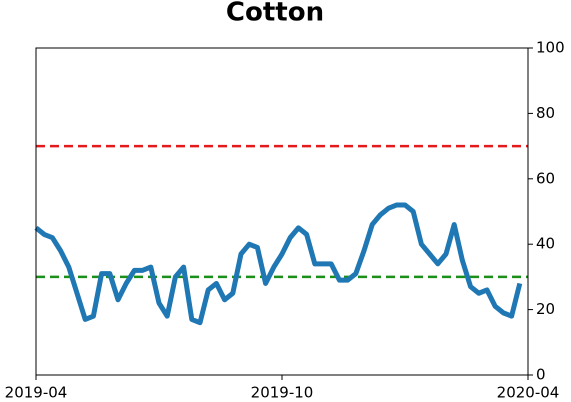  Describe the element at coordinates (550, 48) in the screenshot. I see `y-tick-label: 100` at that location.